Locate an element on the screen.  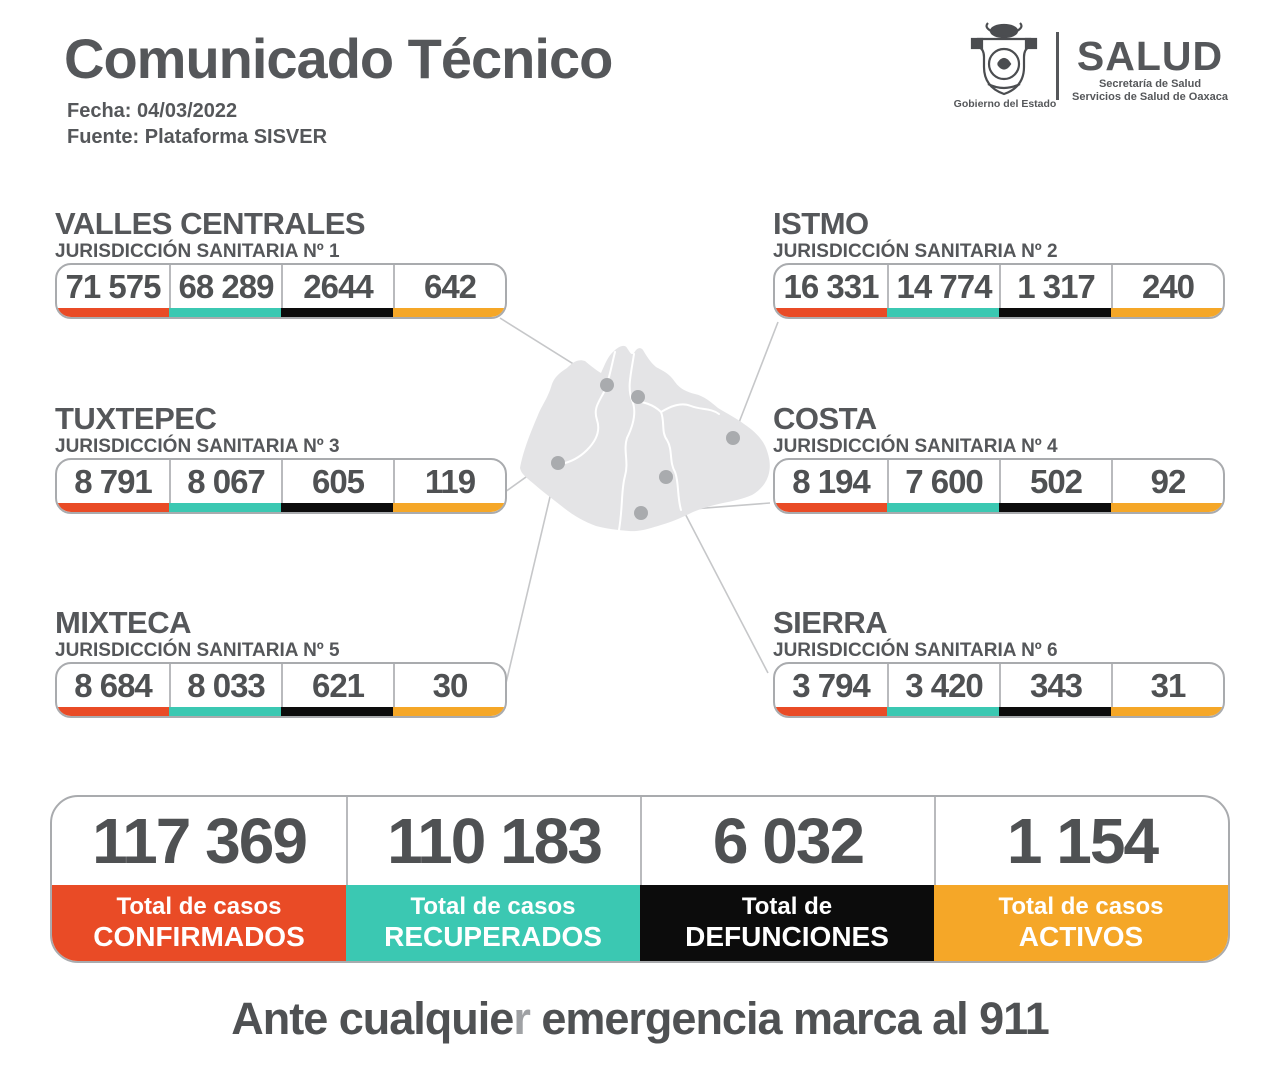
total-recovered-column: 110 183 Total de casos RECUPERADOS is located at coordinates (493, 879).